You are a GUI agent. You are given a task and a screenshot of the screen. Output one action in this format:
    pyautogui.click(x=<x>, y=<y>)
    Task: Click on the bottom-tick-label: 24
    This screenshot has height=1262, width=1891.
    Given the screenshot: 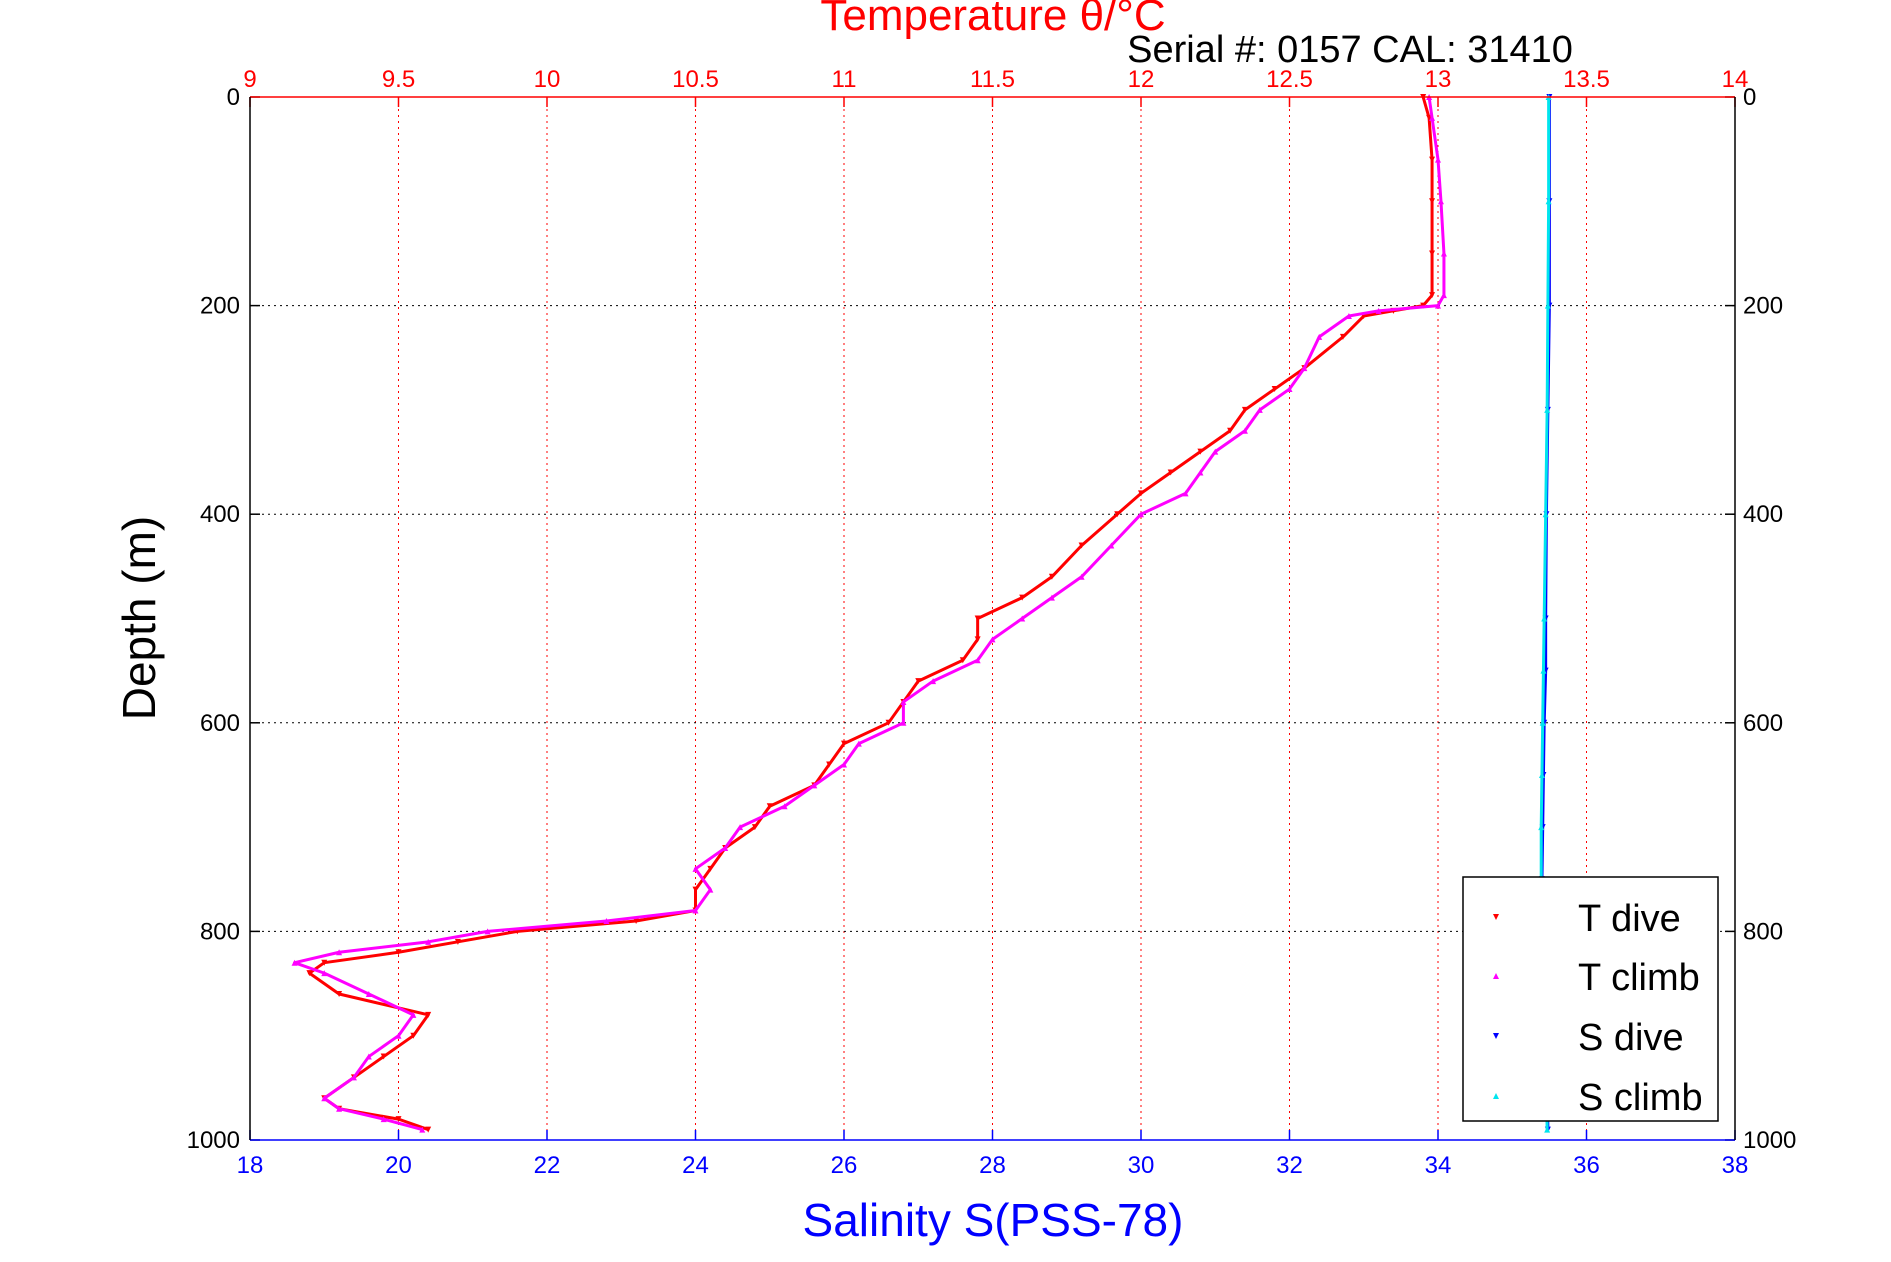 What is the action you would take?
    pyautogui.click(x=695, y=1165)
    